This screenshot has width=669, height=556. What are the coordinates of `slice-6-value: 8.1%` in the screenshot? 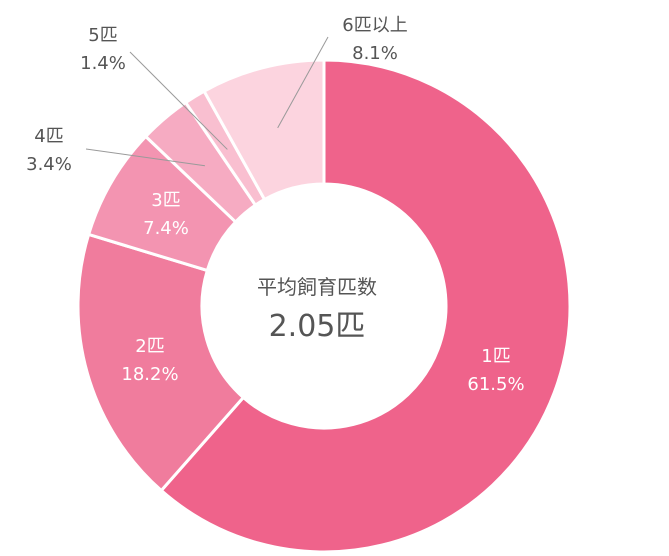 It's located at (375, 53).